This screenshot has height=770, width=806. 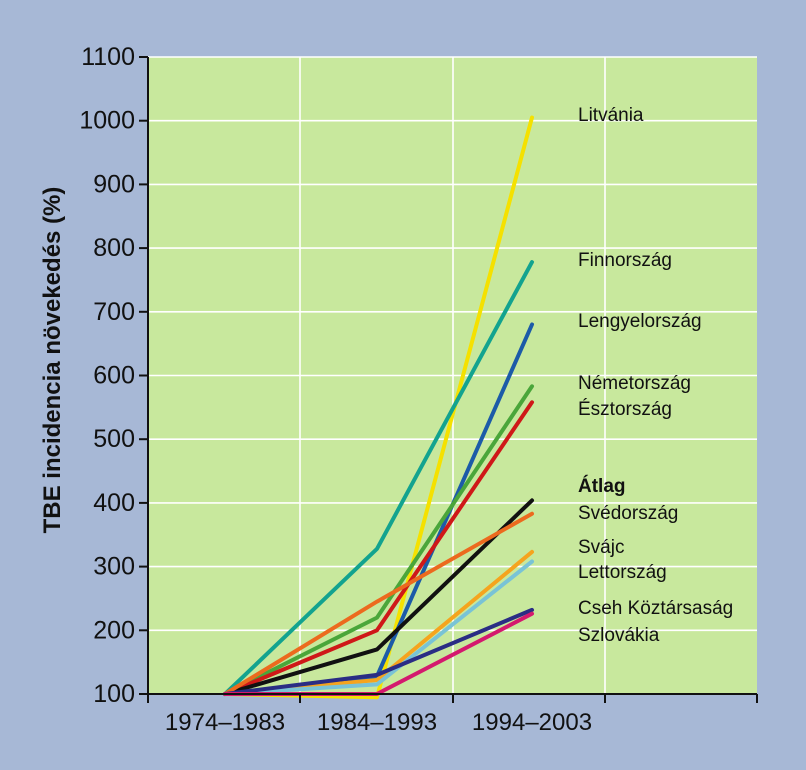 I want to click on series-label-9: Cseh Köztársaság, so click(x=655, y=608).